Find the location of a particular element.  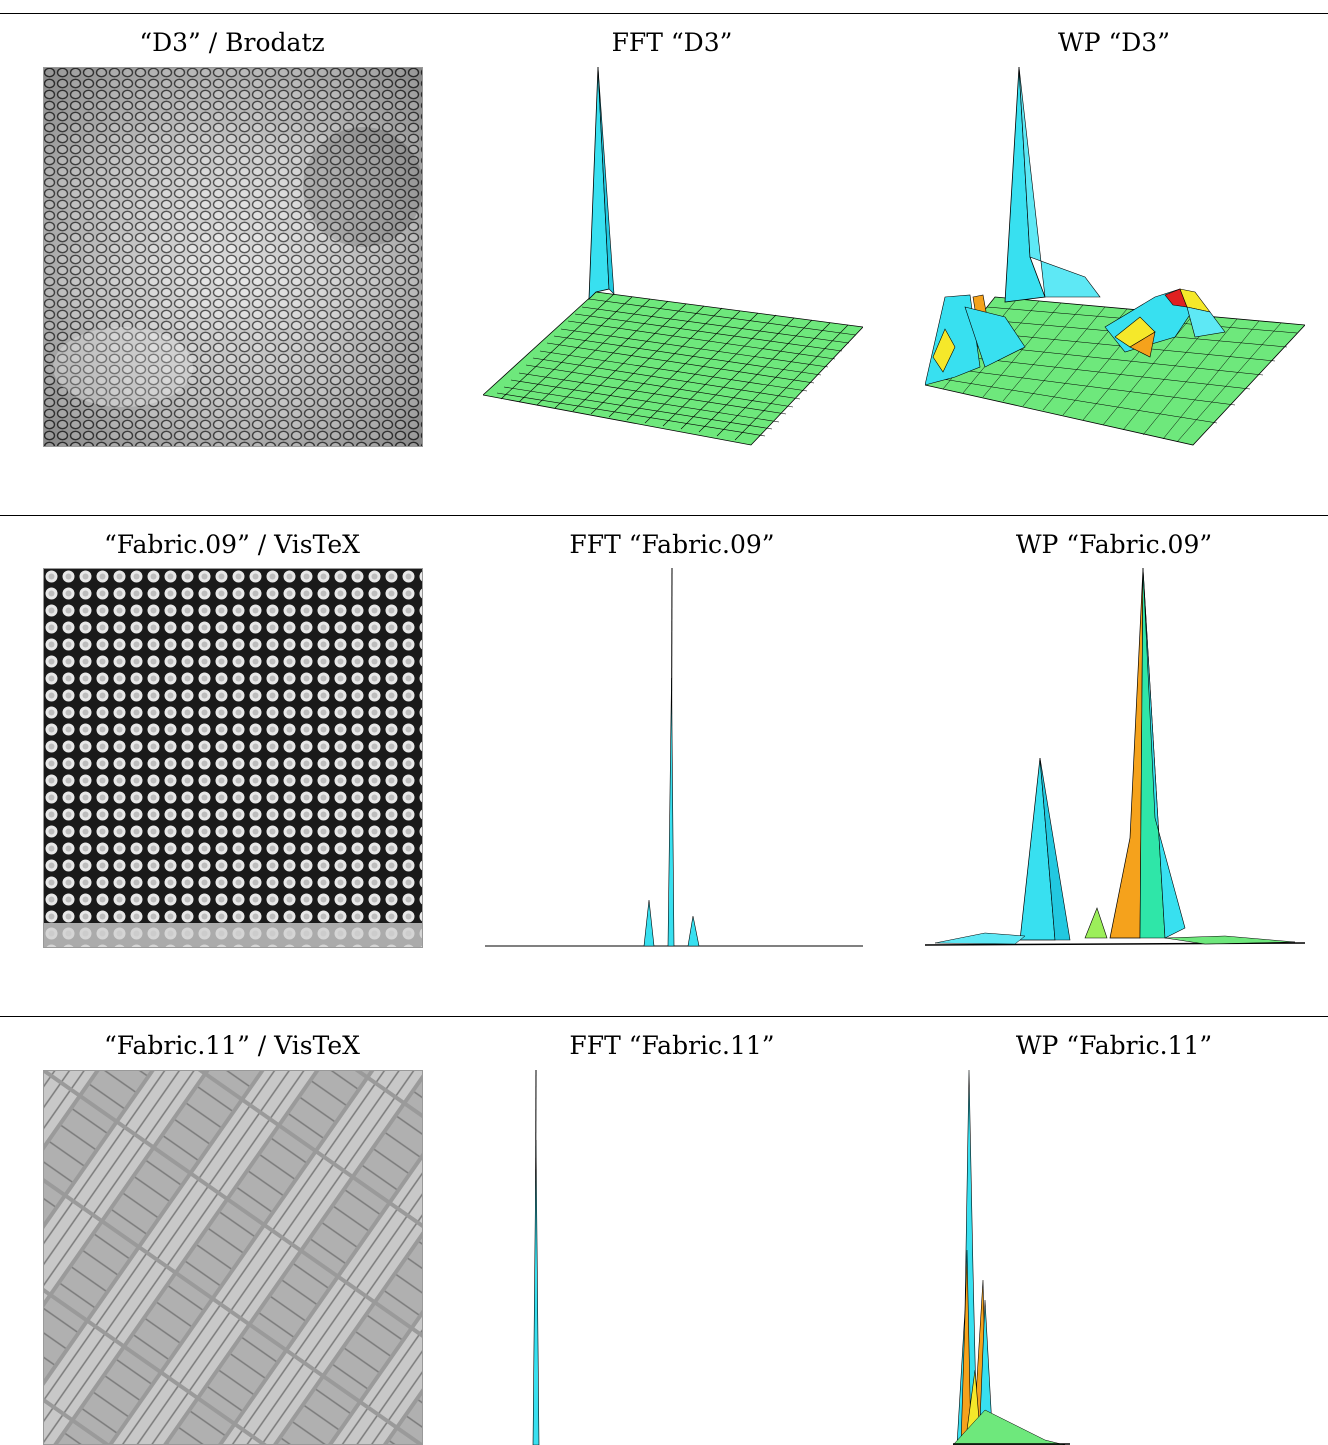

wp-caption-fabric09: WP “Fabric.09” is located at coordinates (1114, 544).